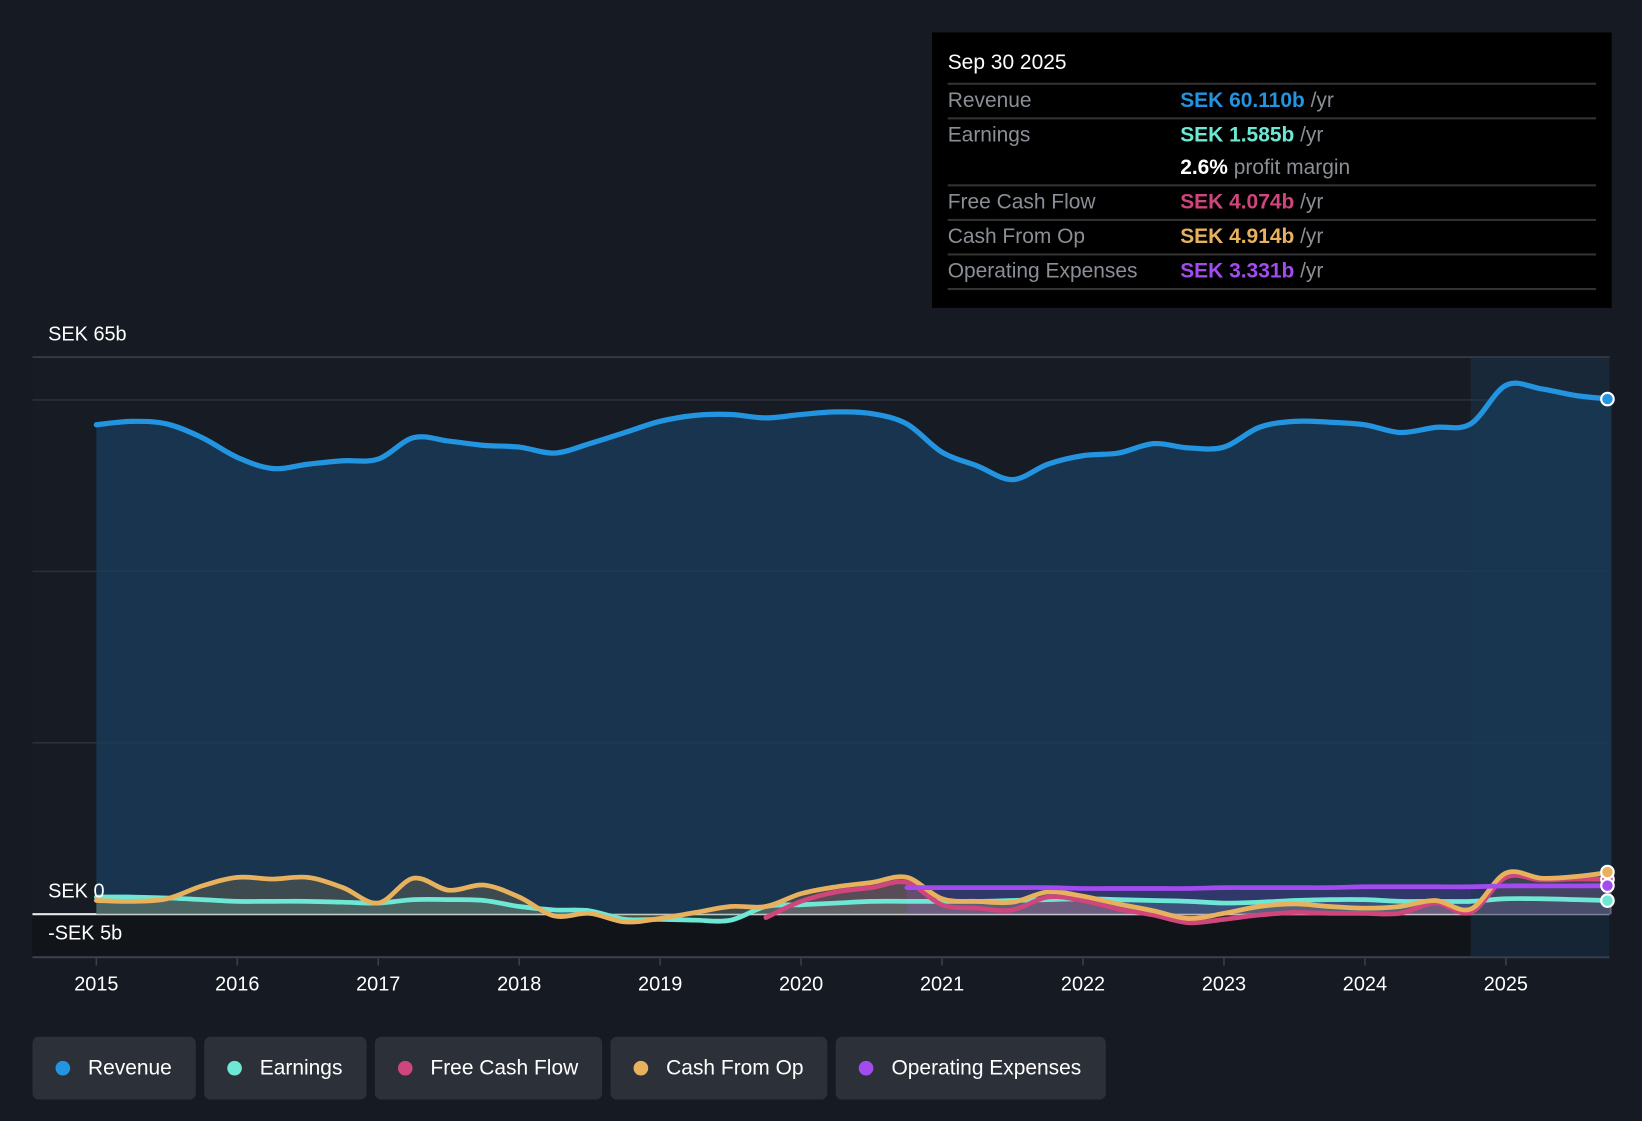  What do you see at coordinates (87, 334) in the screenshot?
I see `y-label-top: SEK 65b` at bounding box center [87, 334].